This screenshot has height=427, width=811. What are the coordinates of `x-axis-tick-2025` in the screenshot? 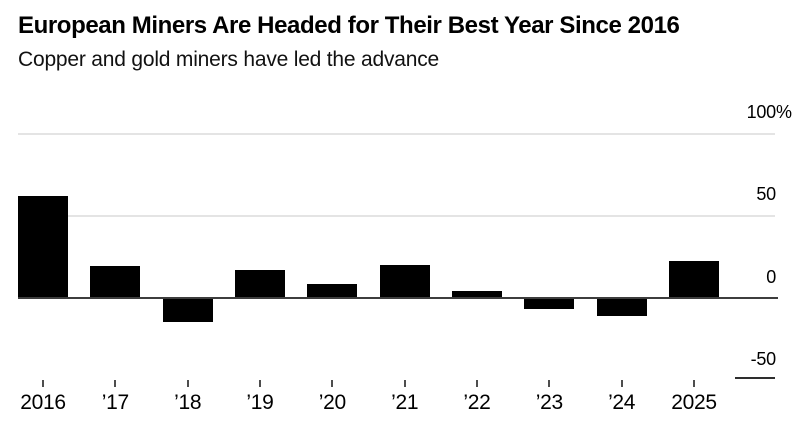 It's located at (693, 383).